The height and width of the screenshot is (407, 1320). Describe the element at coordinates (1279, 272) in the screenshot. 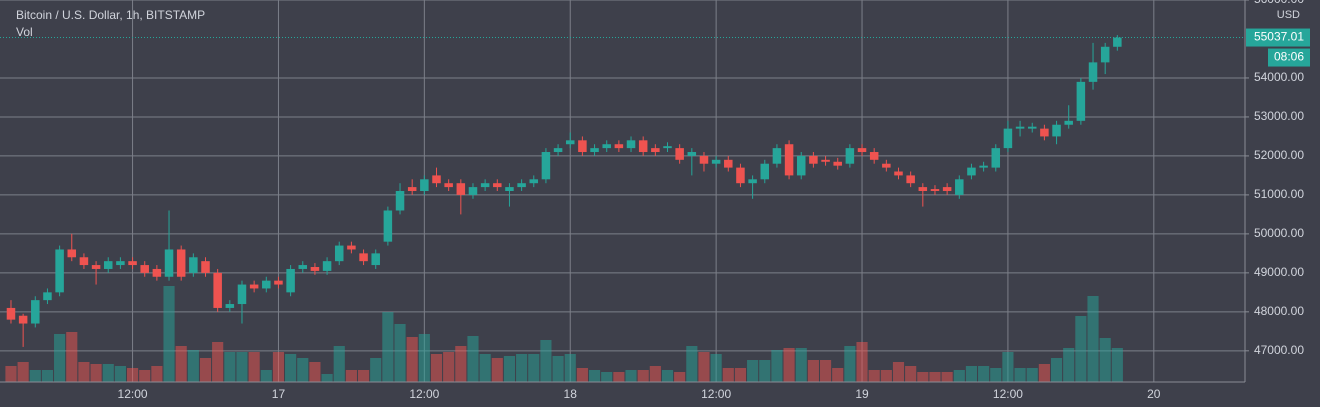

I see `y-tick-label: 49000.00` at that location.